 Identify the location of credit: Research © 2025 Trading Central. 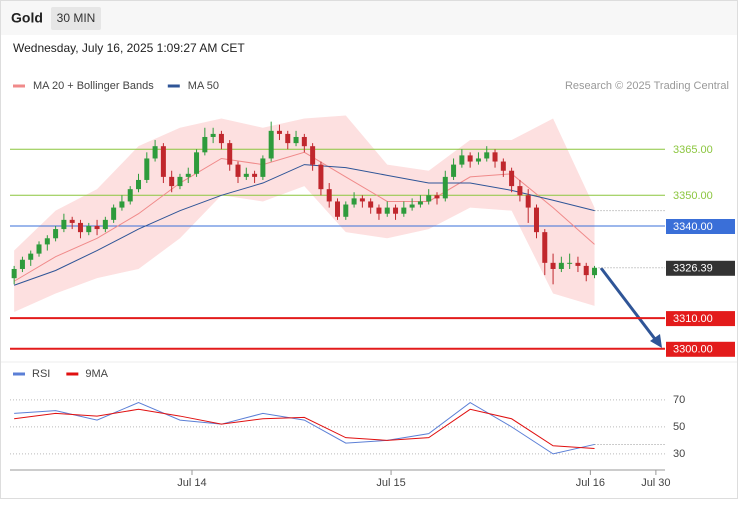
(647, 86).